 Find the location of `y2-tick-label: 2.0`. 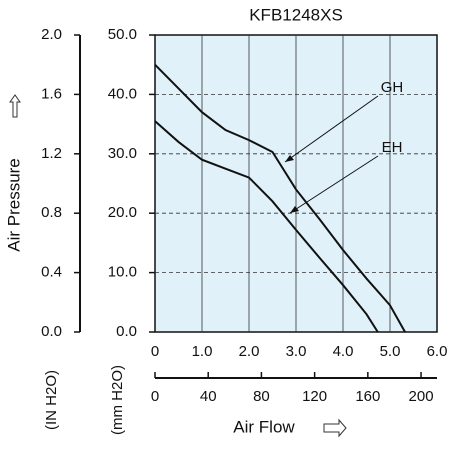

y2-tick-label: 2.0 is located at coordinates (51, 34).